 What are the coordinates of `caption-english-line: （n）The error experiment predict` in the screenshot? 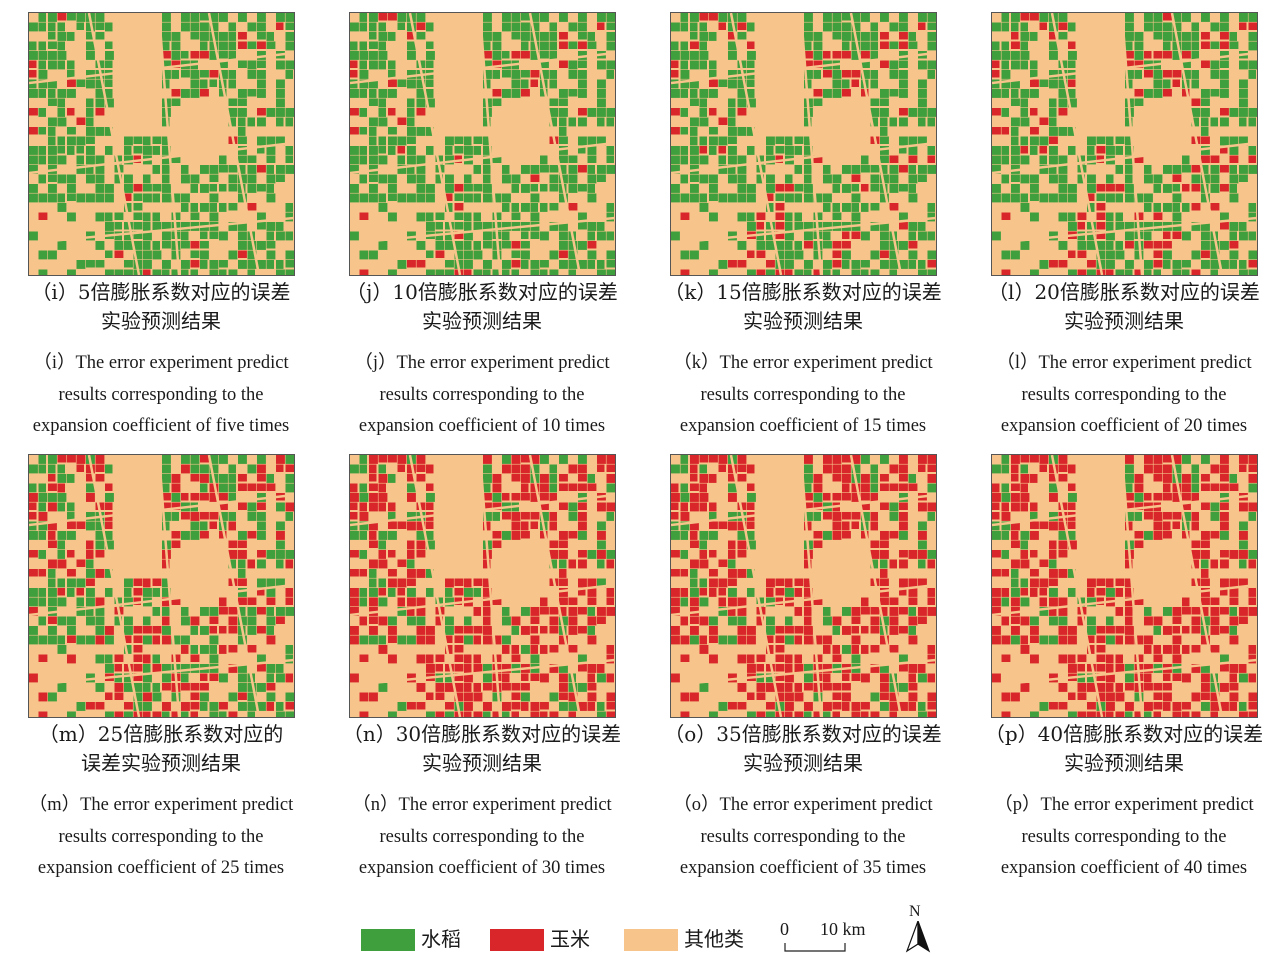 It's located at (482, 805).